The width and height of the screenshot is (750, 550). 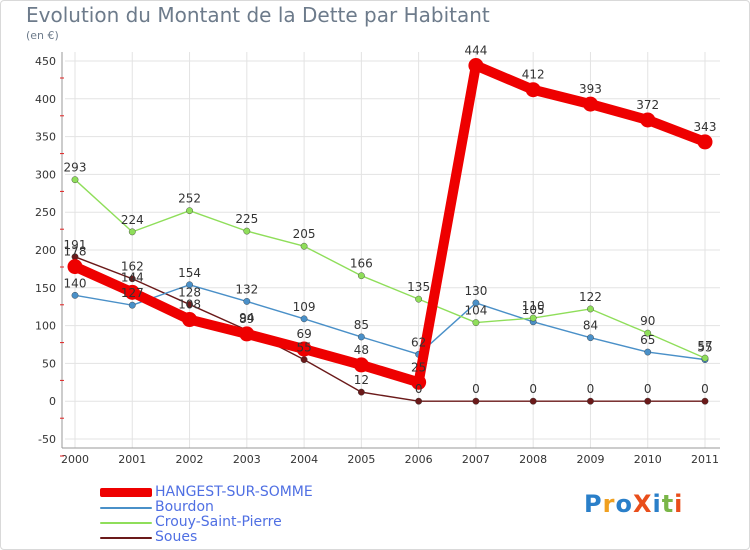 I want to click on y-tick-label: 100, so click(x=45, y=326).